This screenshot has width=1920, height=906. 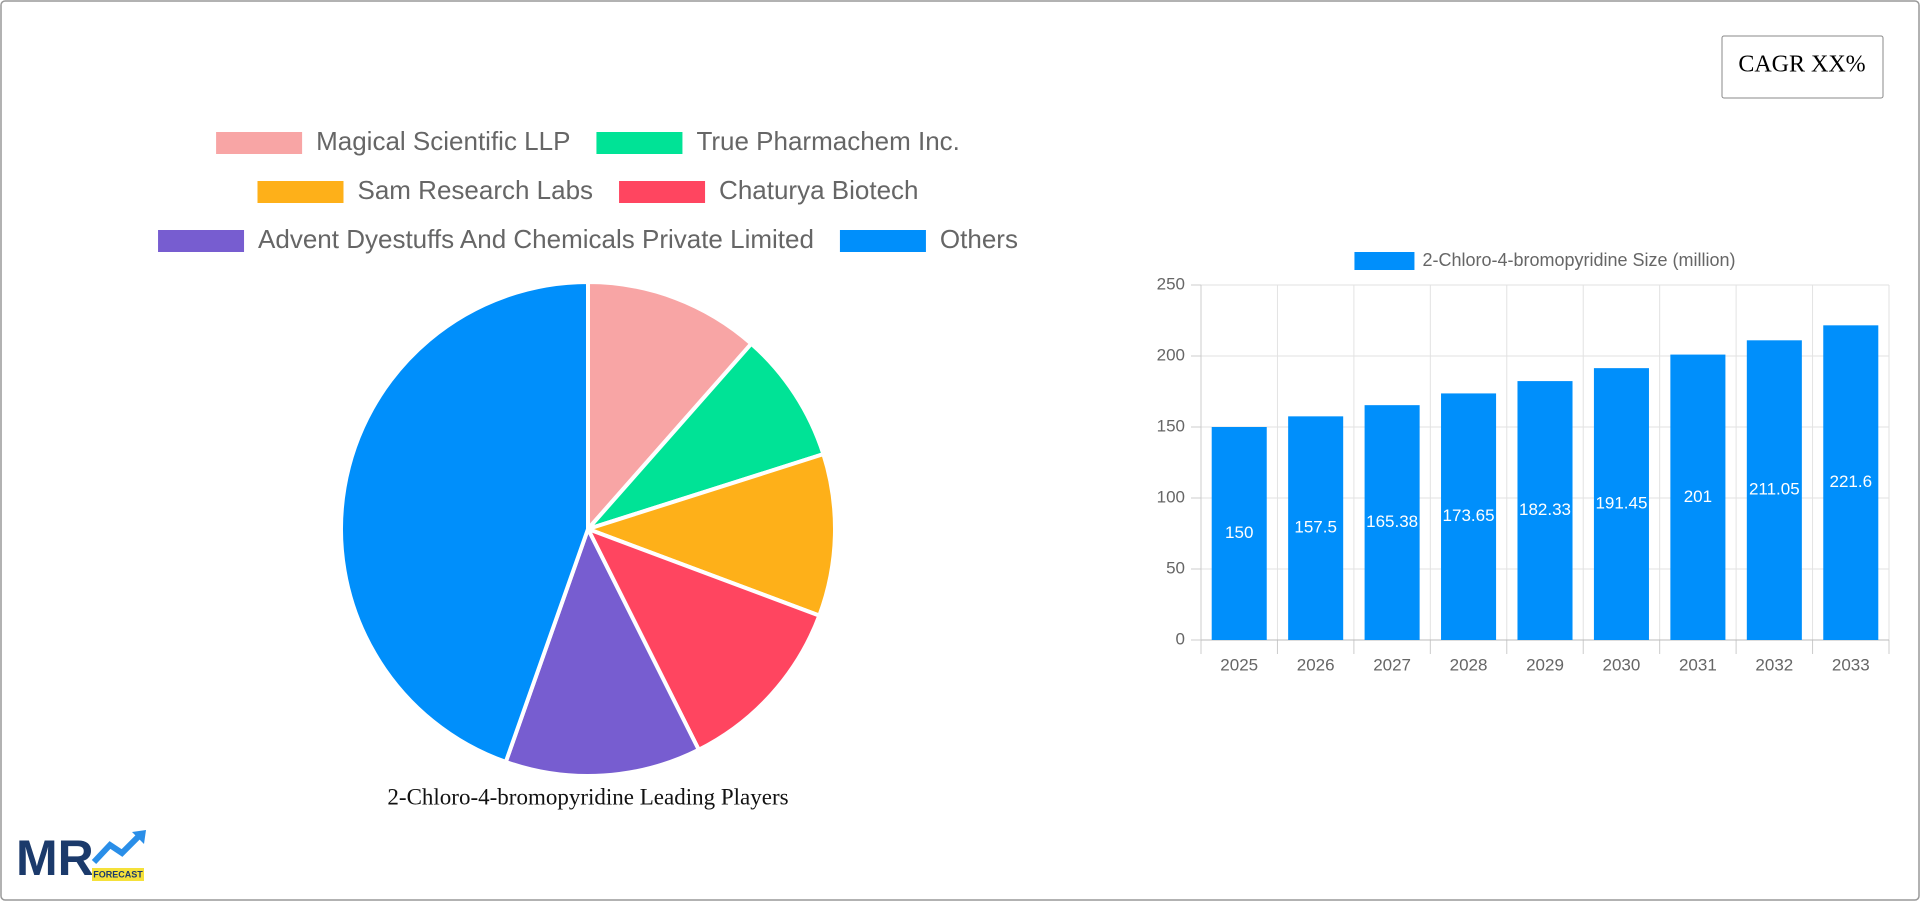 I want to click on legend-label: Chaturya Biotech, so click(x=818, y=190).